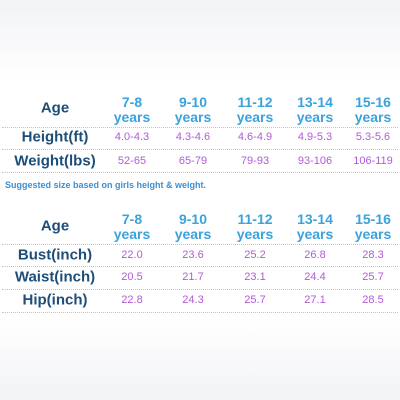  I want to click on cell-value: 27.1, so click(315, 300).